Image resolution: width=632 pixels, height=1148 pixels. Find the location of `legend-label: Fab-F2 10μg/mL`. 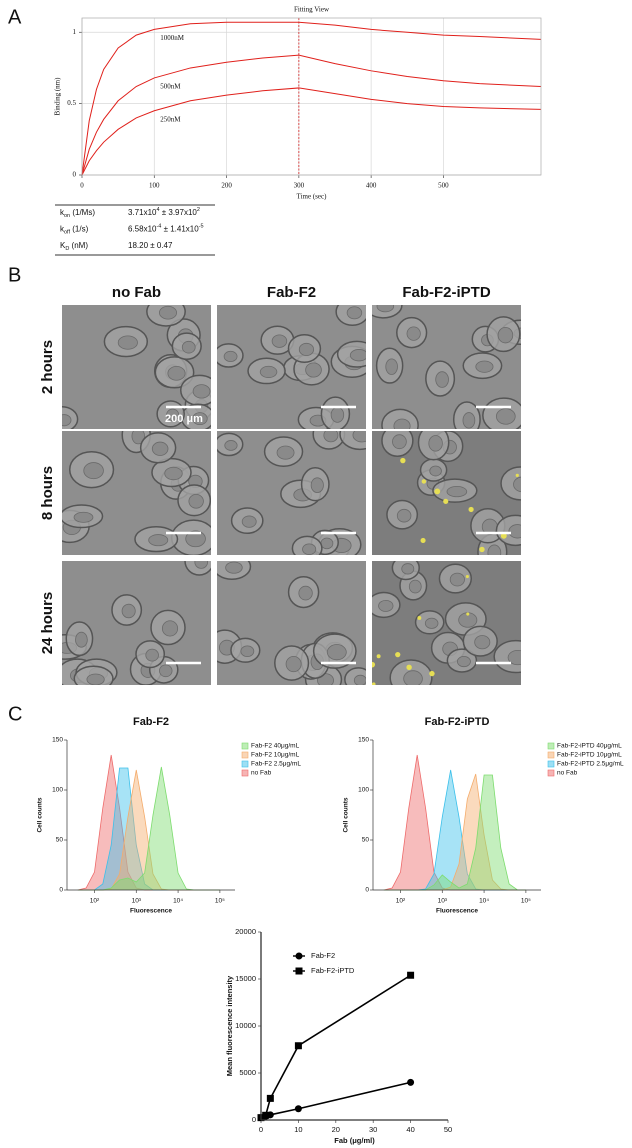

legend-label: Fab-F2 10μg/mL is located at coordinates (275, 755).